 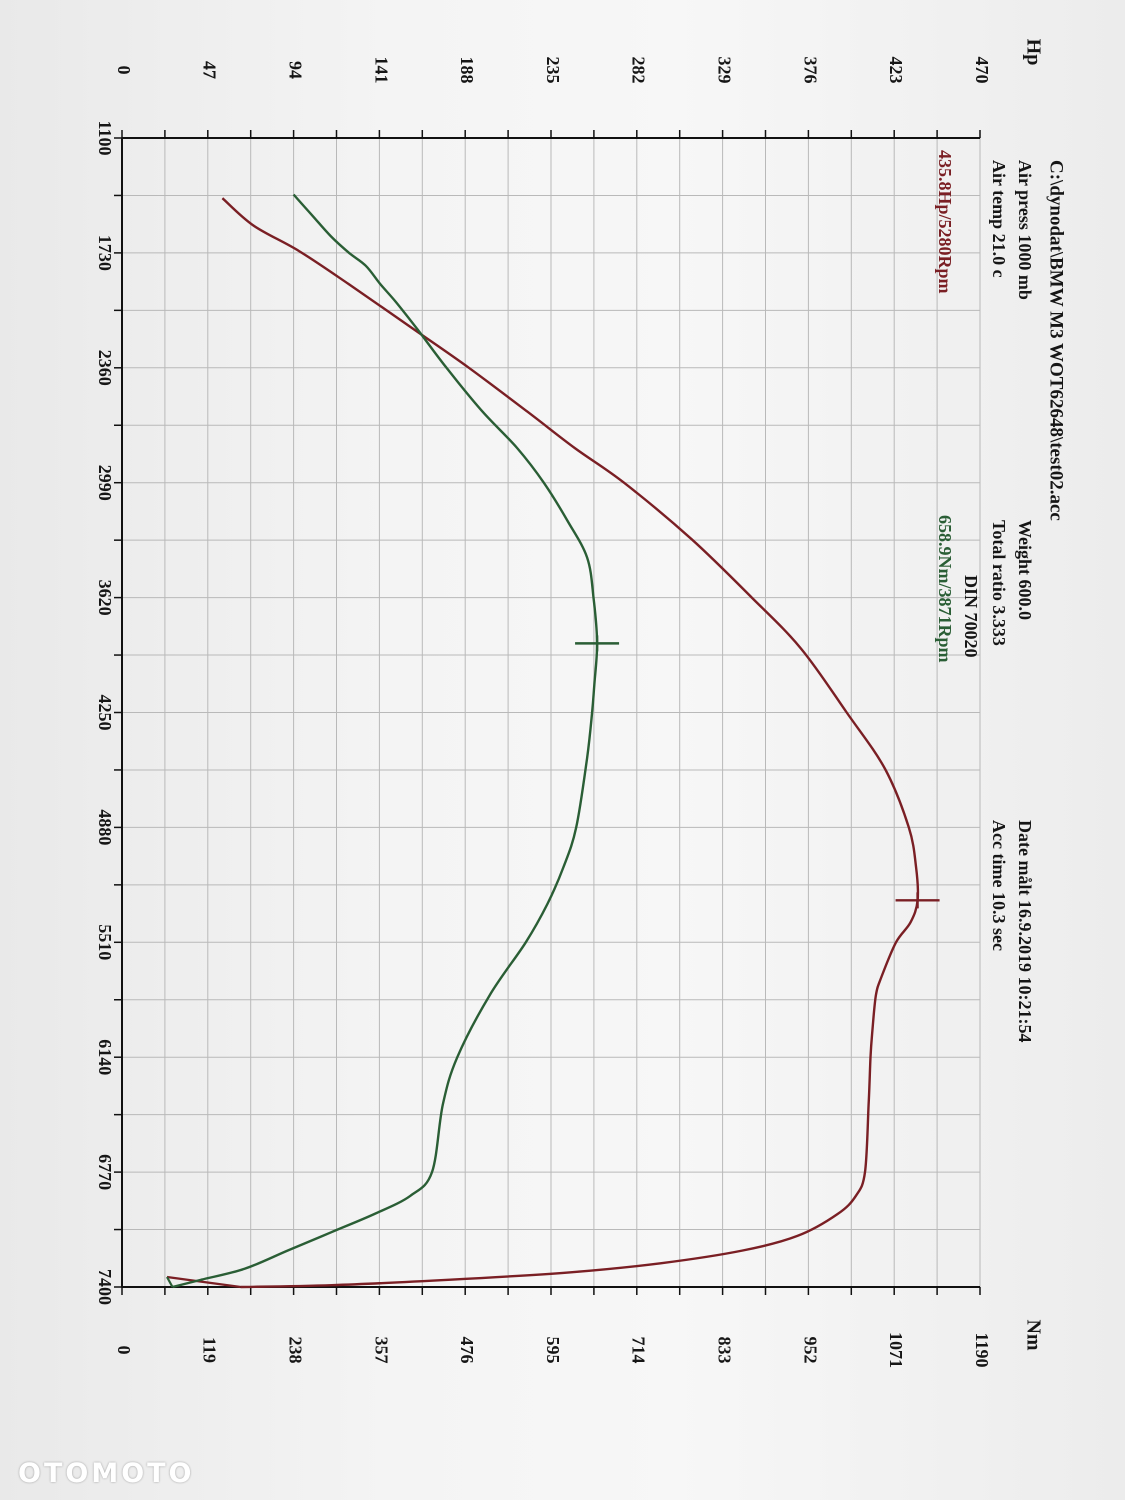 I want to click on rpm-tick-label: 6770, so click(x=105, y=1172).